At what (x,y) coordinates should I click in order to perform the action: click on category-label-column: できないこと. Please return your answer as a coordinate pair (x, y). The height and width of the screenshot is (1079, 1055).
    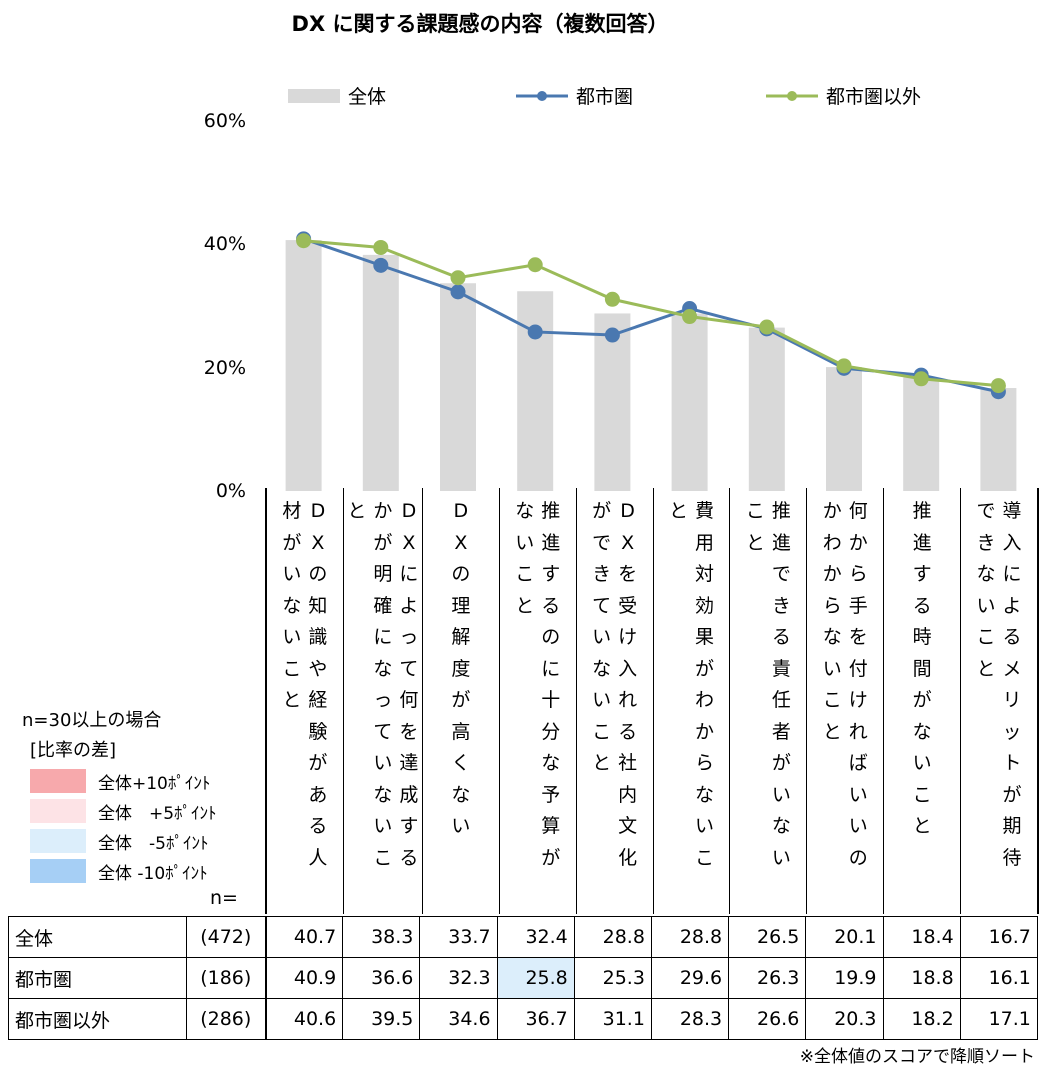
    Looking at the image, I should click on (986, 590).